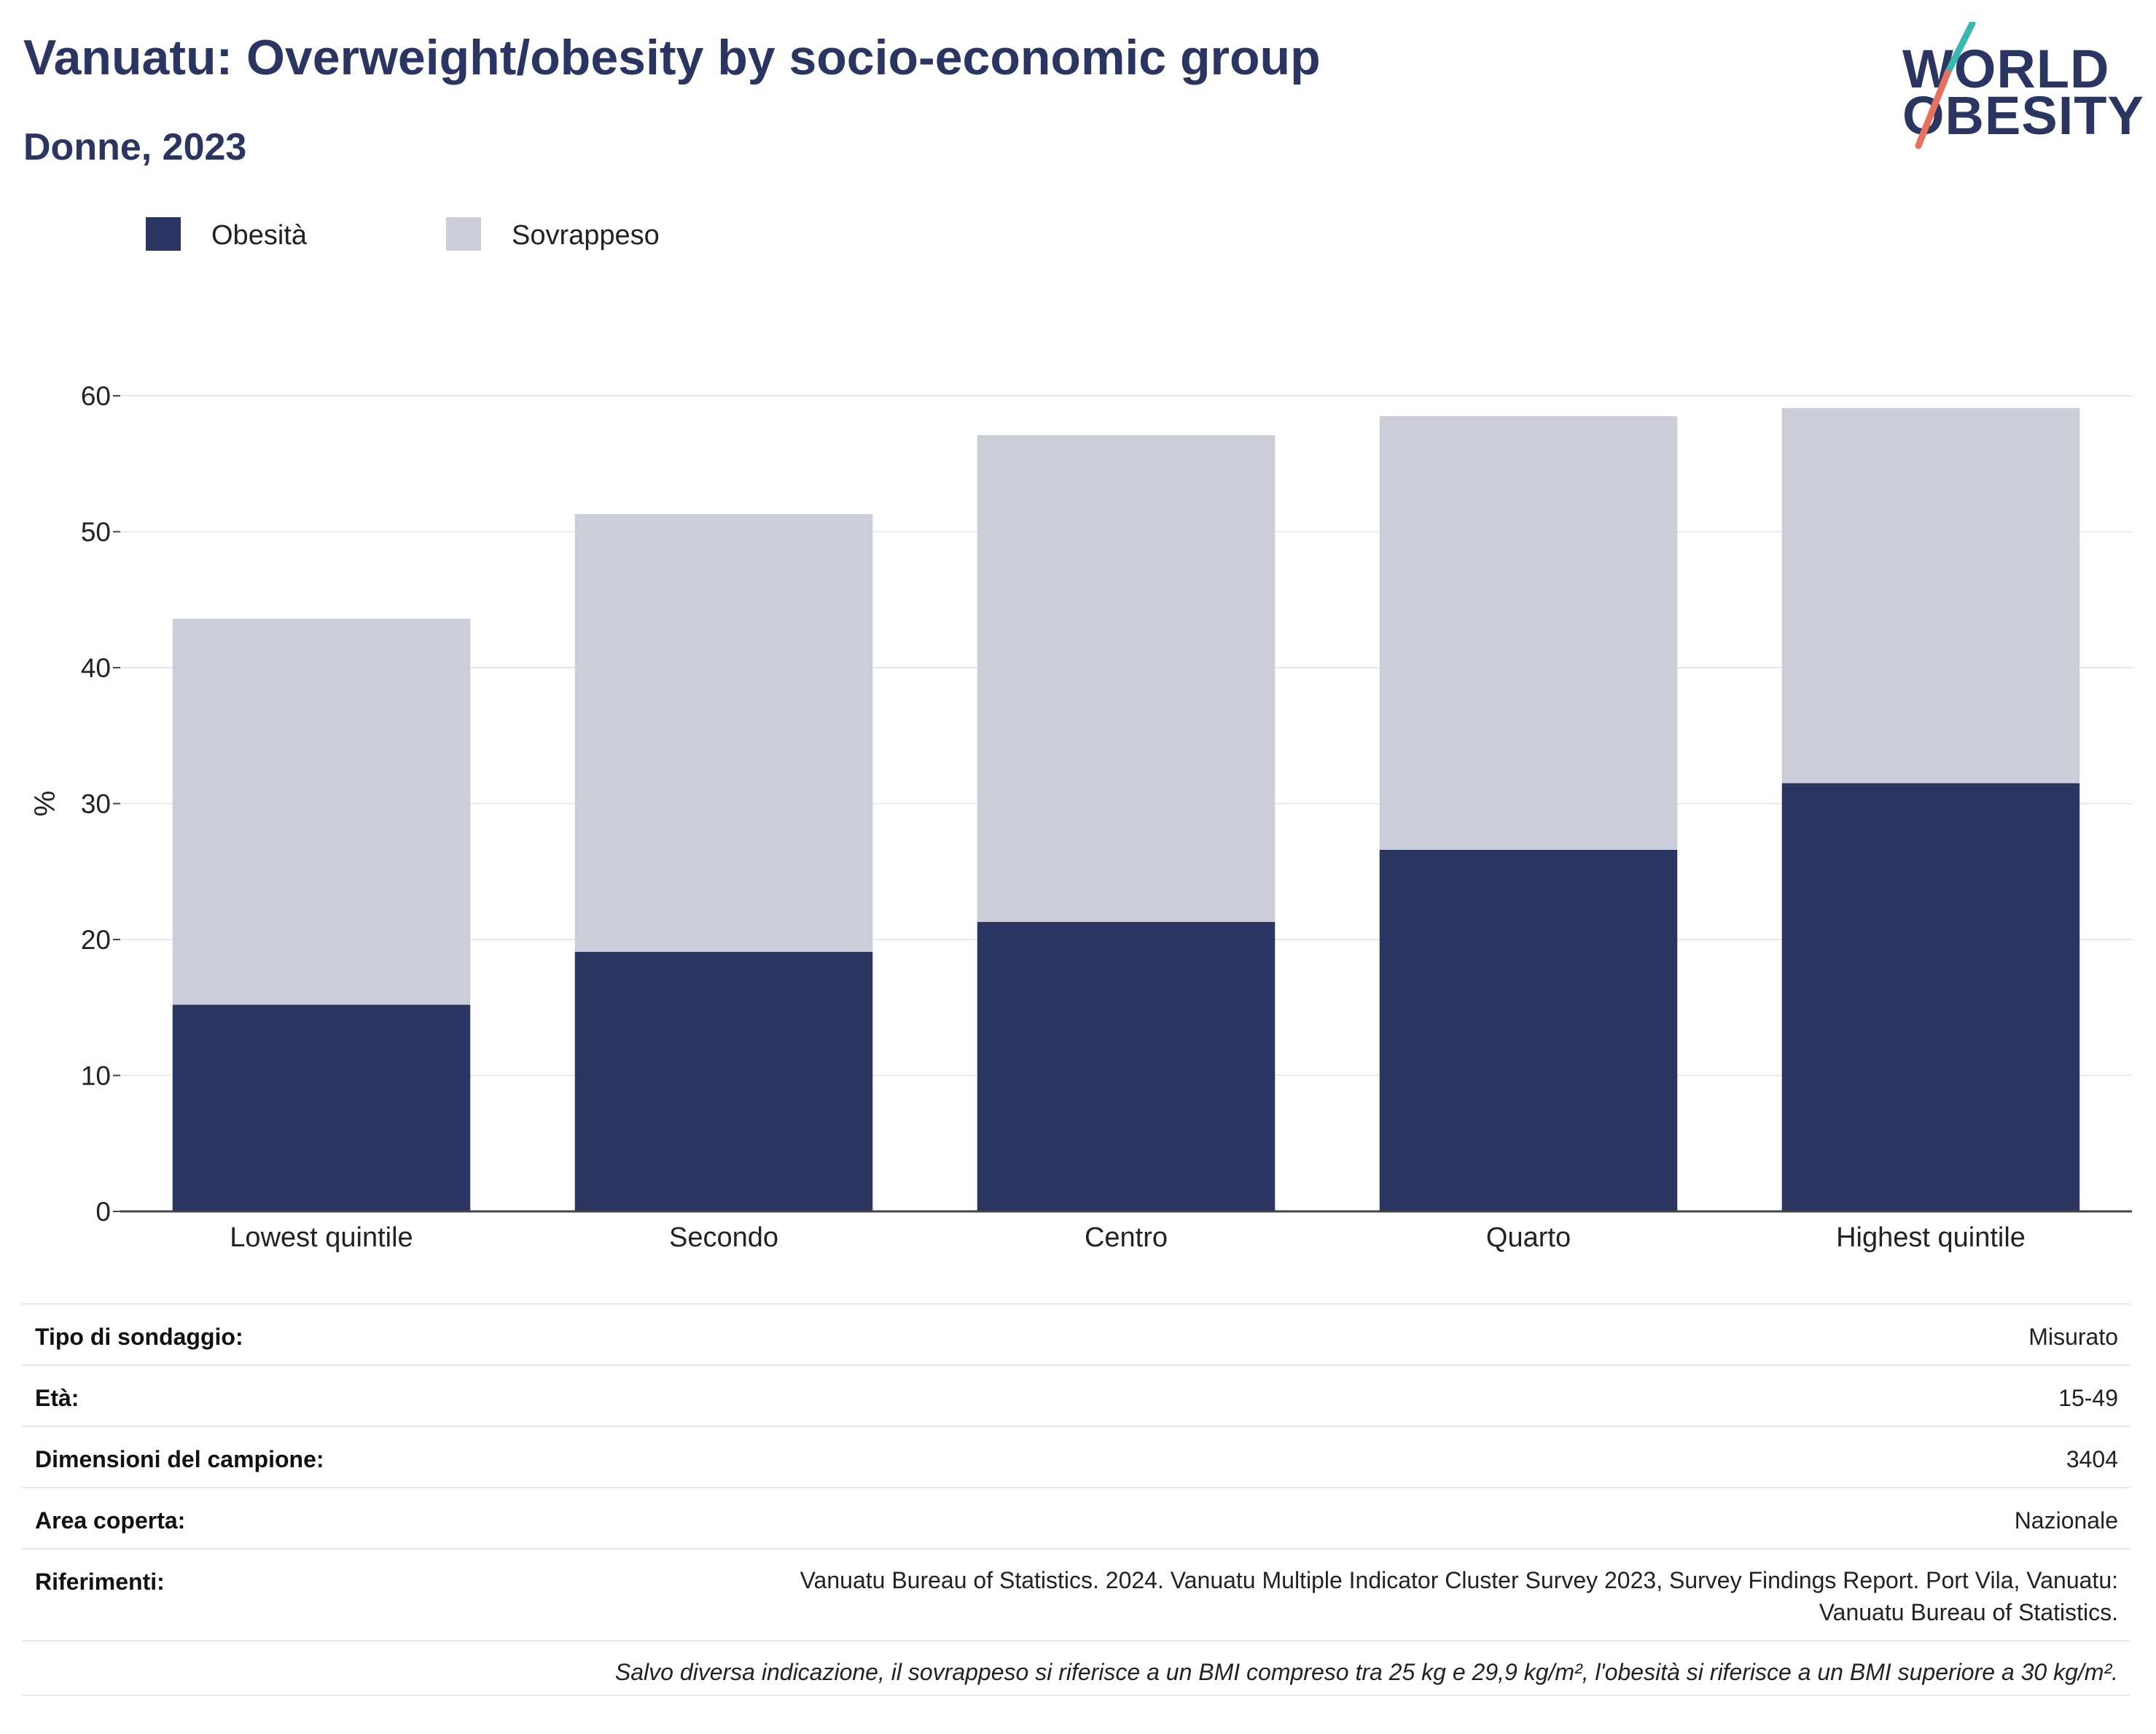 The height and width of the screenshot is (1734, 2156). Describe the element at coordinates (2073, 1337) in the screenshot. I see `info-value-survey-type: Misurato` at that location.